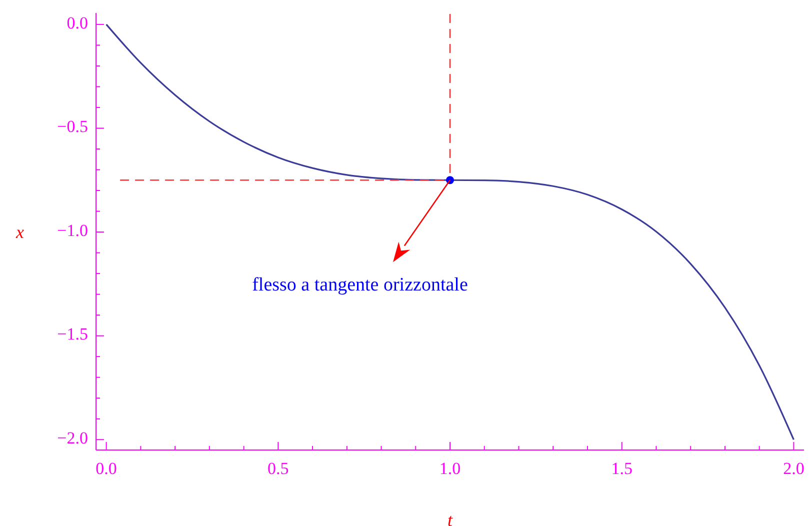 This screenshot has width=810, height=526. I want to click on x-tick-label: 2.0, so click(793, 468).